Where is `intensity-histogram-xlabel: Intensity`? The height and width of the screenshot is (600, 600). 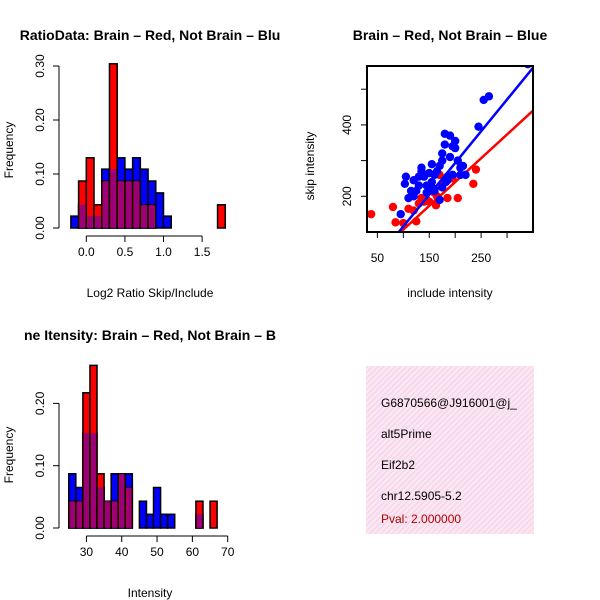 intensity-histogram-xlabel: Intensity is located at coordinates (150, 593).